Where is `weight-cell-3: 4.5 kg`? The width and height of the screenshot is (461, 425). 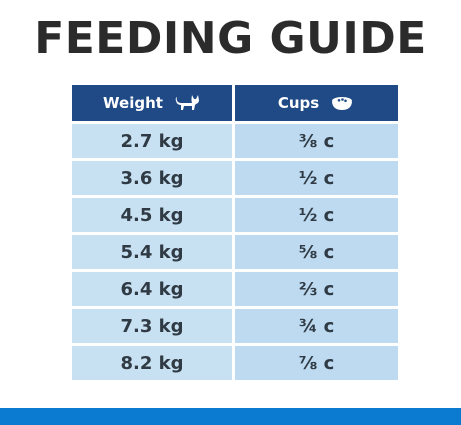 weight-cell-3: 4.5 kg is located at coordinates (152, 215).